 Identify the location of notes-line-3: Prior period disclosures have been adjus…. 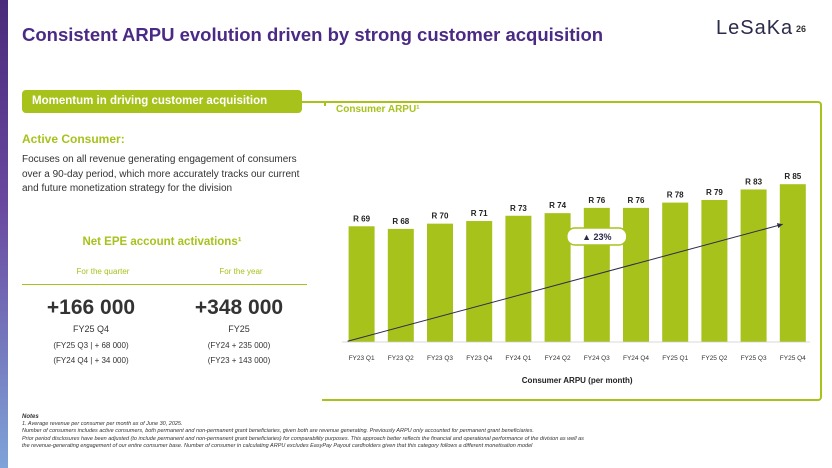
(303, 438).